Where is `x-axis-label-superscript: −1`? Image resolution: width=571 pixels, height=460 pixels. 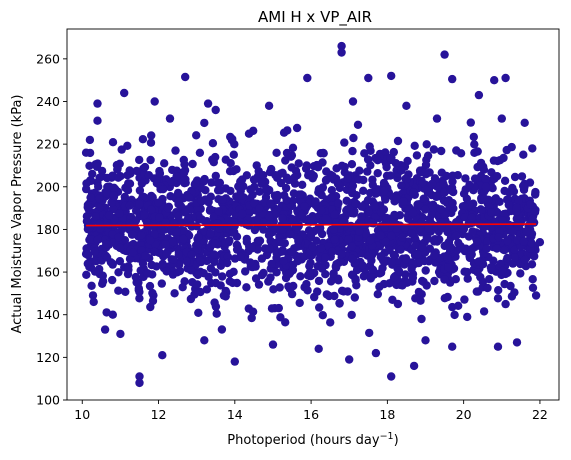
x-axis-label-superscript: −1 is located at coordinates (387, 436).